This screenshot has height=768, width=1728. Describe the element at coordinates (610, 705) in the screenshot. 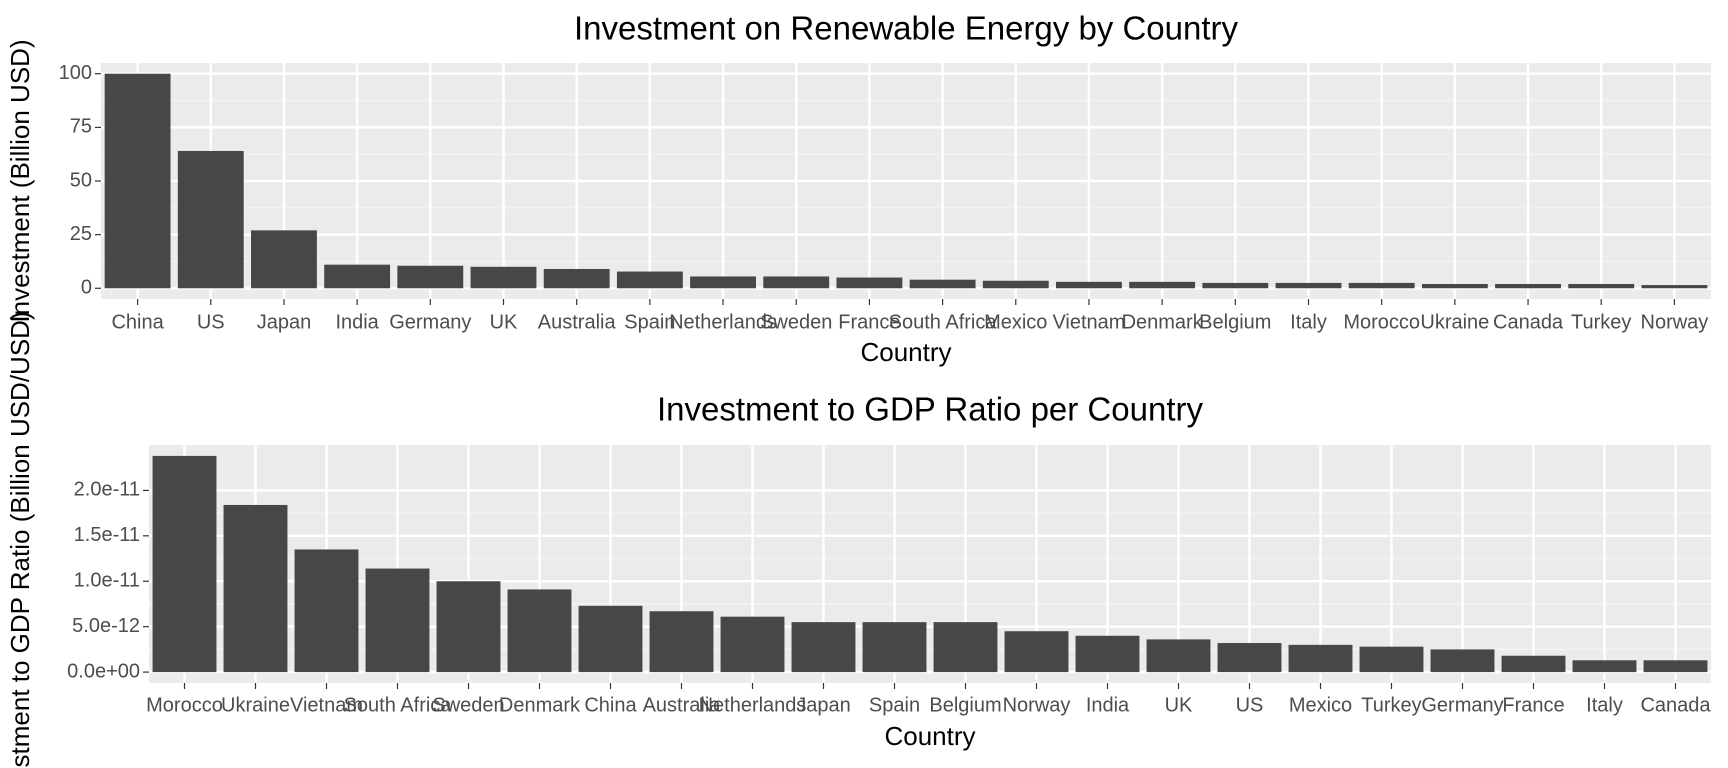

I see `x-tick-label: China` at that location.